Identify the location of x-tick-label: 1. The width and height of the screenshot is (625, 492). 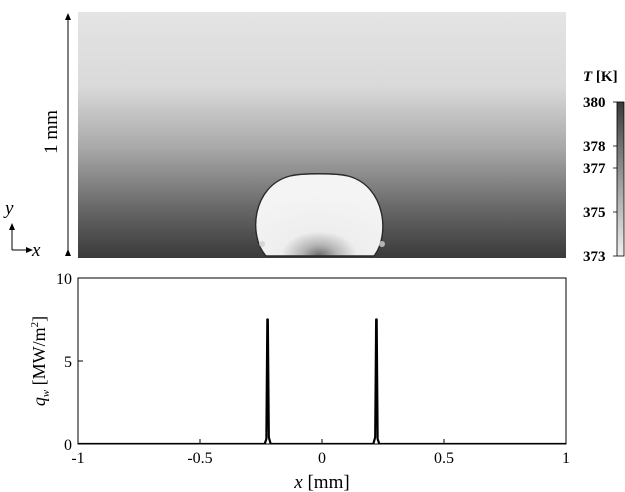
(566, 458).